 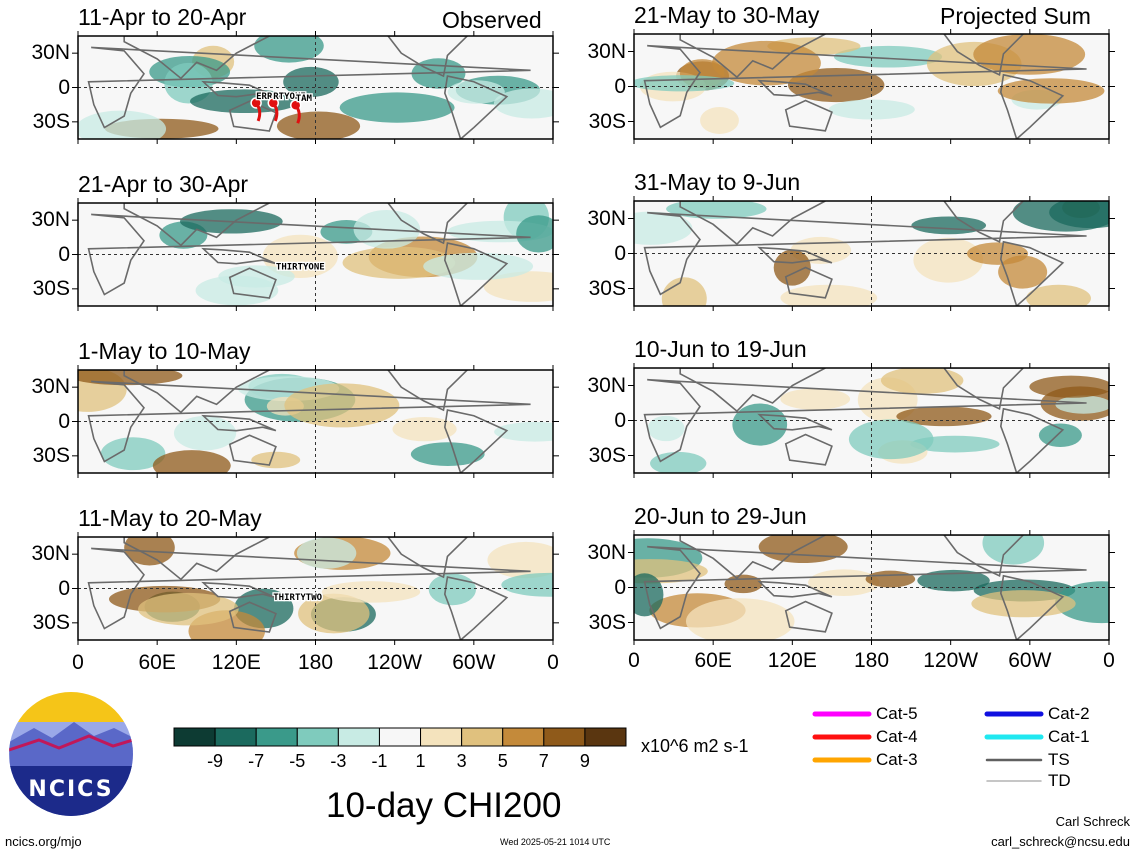 I want to click on colorbar-label: 1, so click(x=420, y=761).